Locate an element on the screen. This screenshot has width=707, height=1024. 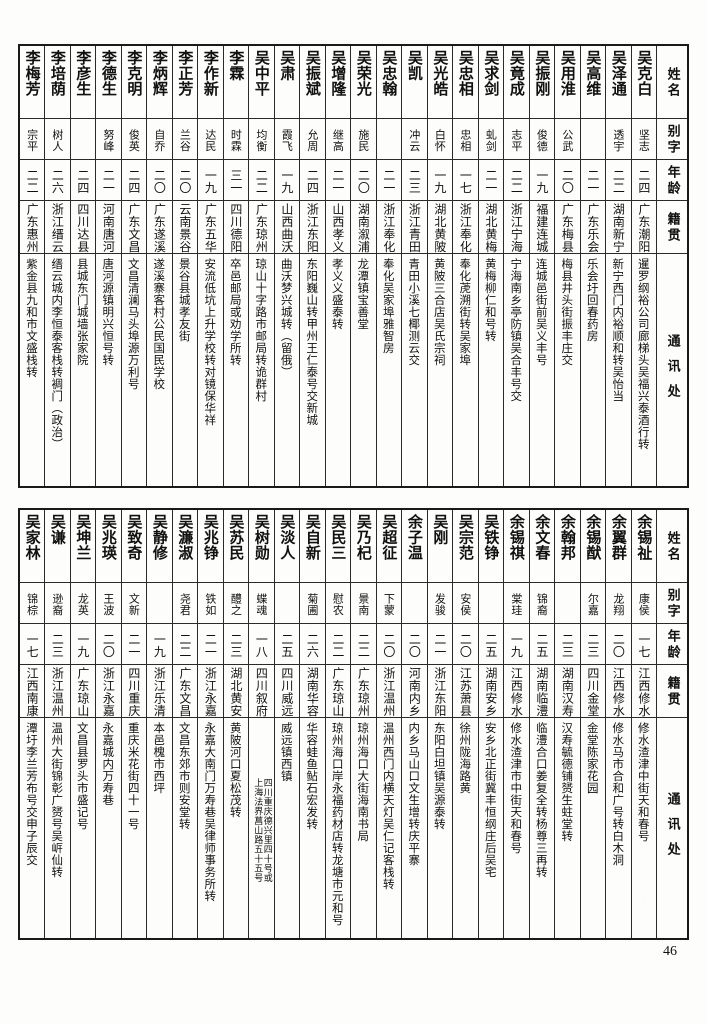
value-alias: 菊圃 is located at coordinates (312, 604).